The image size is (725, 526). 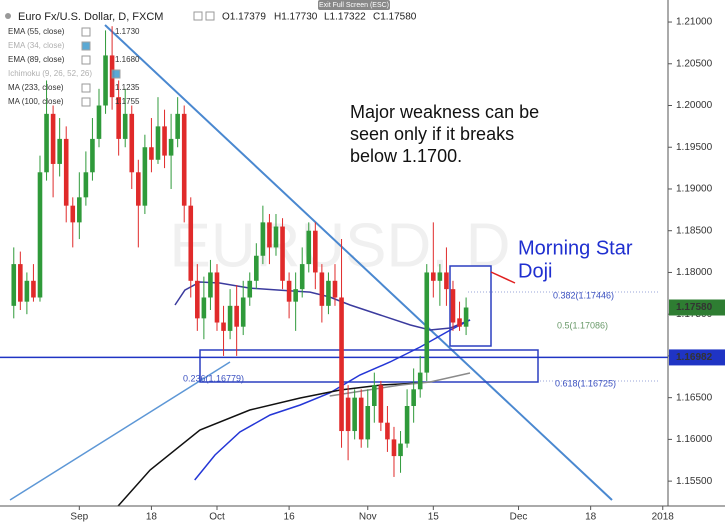 I want to click on x-tick-label: Oct, so click(x=217, y=517).